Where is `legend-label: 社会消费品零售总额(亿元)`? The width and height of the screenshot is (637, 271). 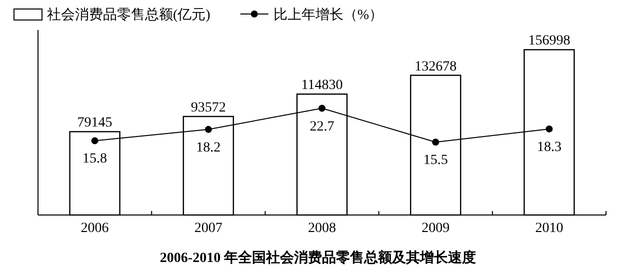
legend-label: 社会消费品零售总额(亿元) is located at coordinates (129, 15).